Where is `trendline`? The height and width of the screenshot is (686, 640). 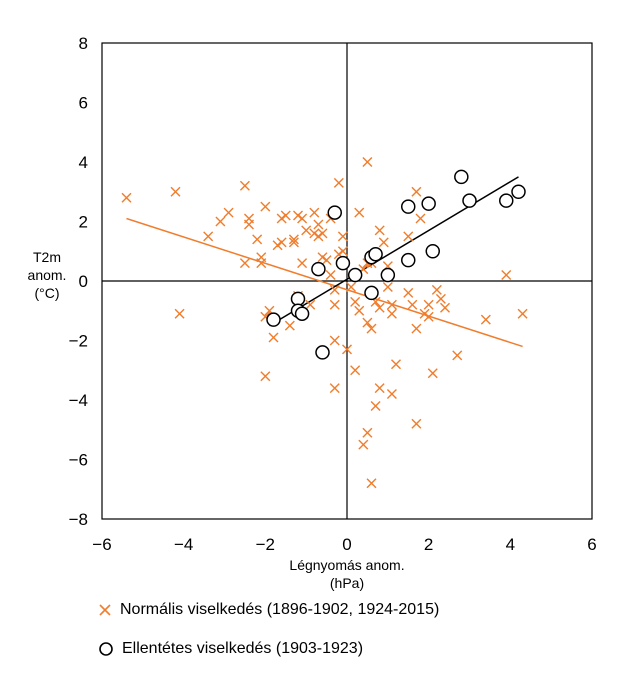
trendline is located at coordinates (394, 251).